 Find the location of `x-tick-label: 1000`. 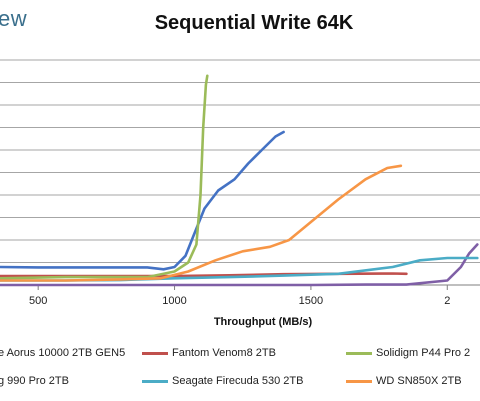

x-tick-label: 1000 is located at coordinates (174, 301).